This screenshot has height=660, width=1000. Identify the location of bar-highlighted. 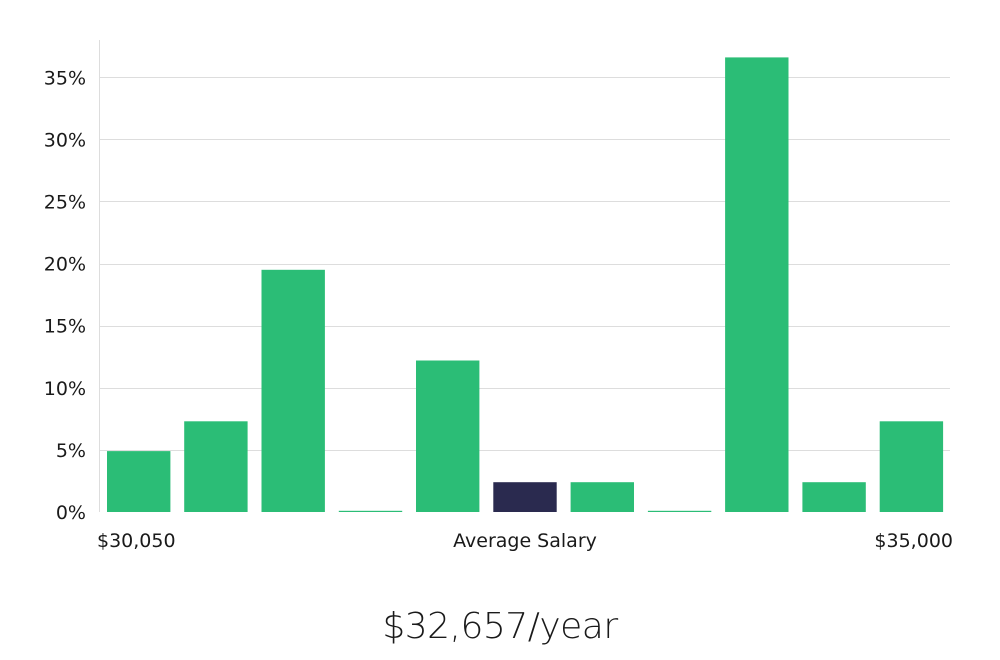
(525, 497).